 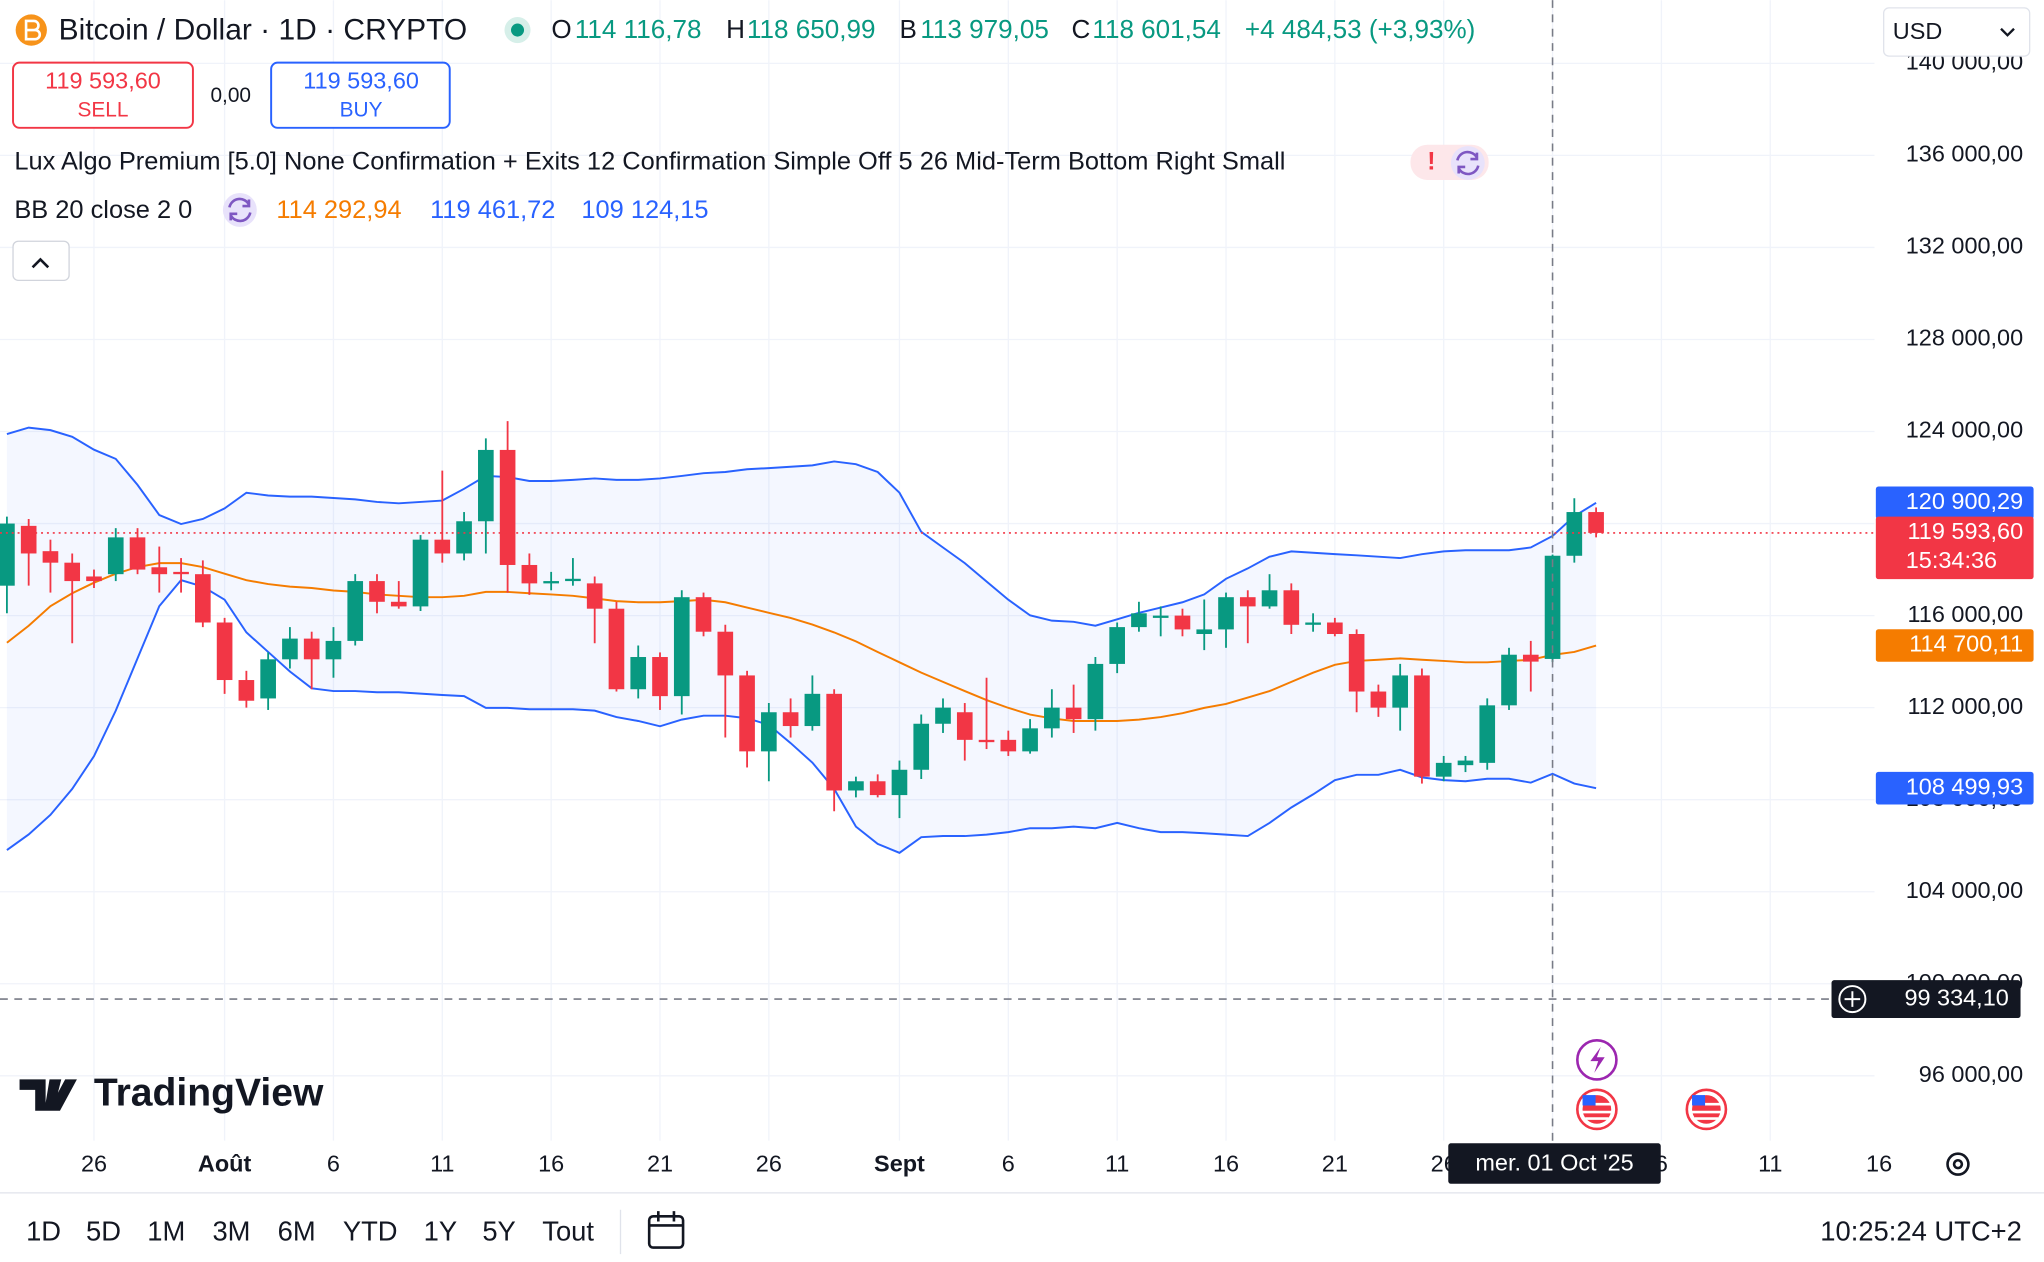 What do you see at coordinates (735, 29) in the screenshot?
I see `ohlc-label: H` at bounding box center [735, 29].